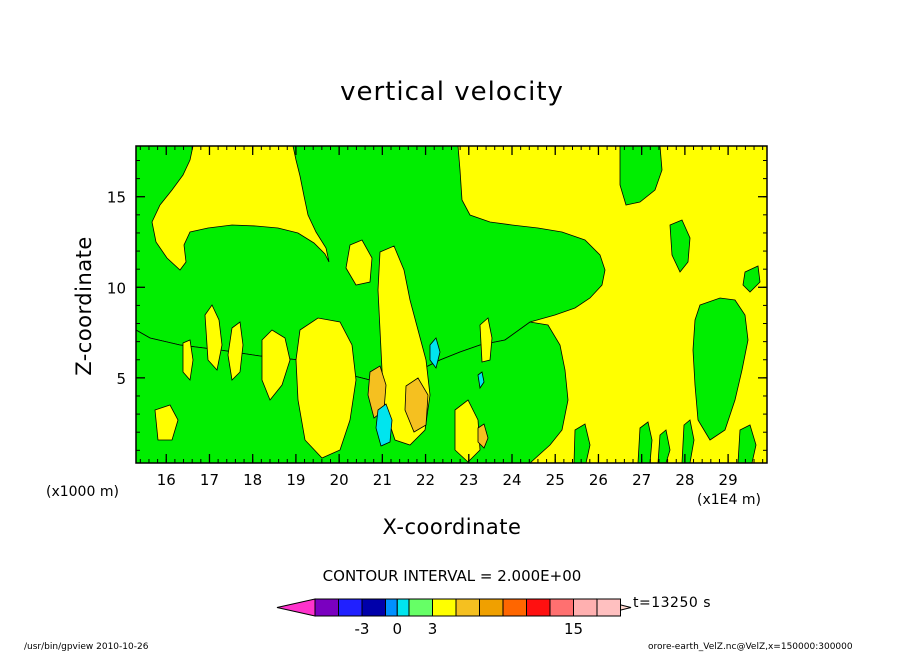 The width and height of the screenshot is (904, 654). What do you see at coordinates (433, 629) in the screenshot?
I see `colorbar-tick-label: 3` at bounding box center [433, 629].